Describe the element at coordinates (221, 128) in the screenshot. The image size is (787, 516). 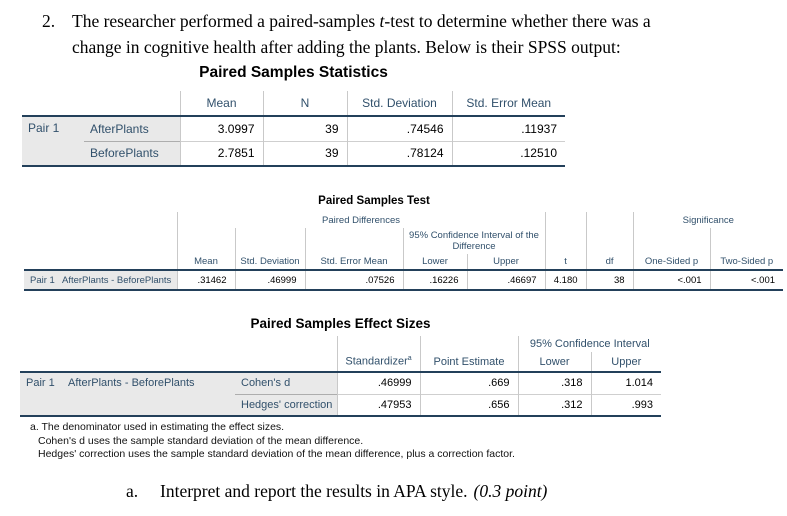
I see `stat-cell-mean: 3.0997` at that location.